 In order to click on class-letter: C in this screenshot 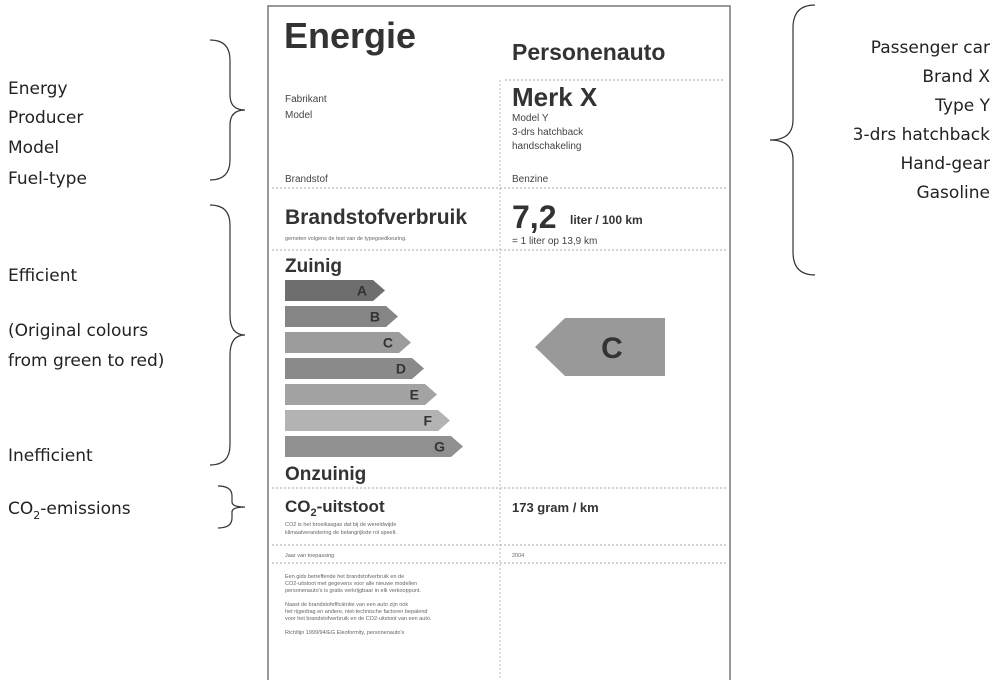, I will do `click(388, 343)`.